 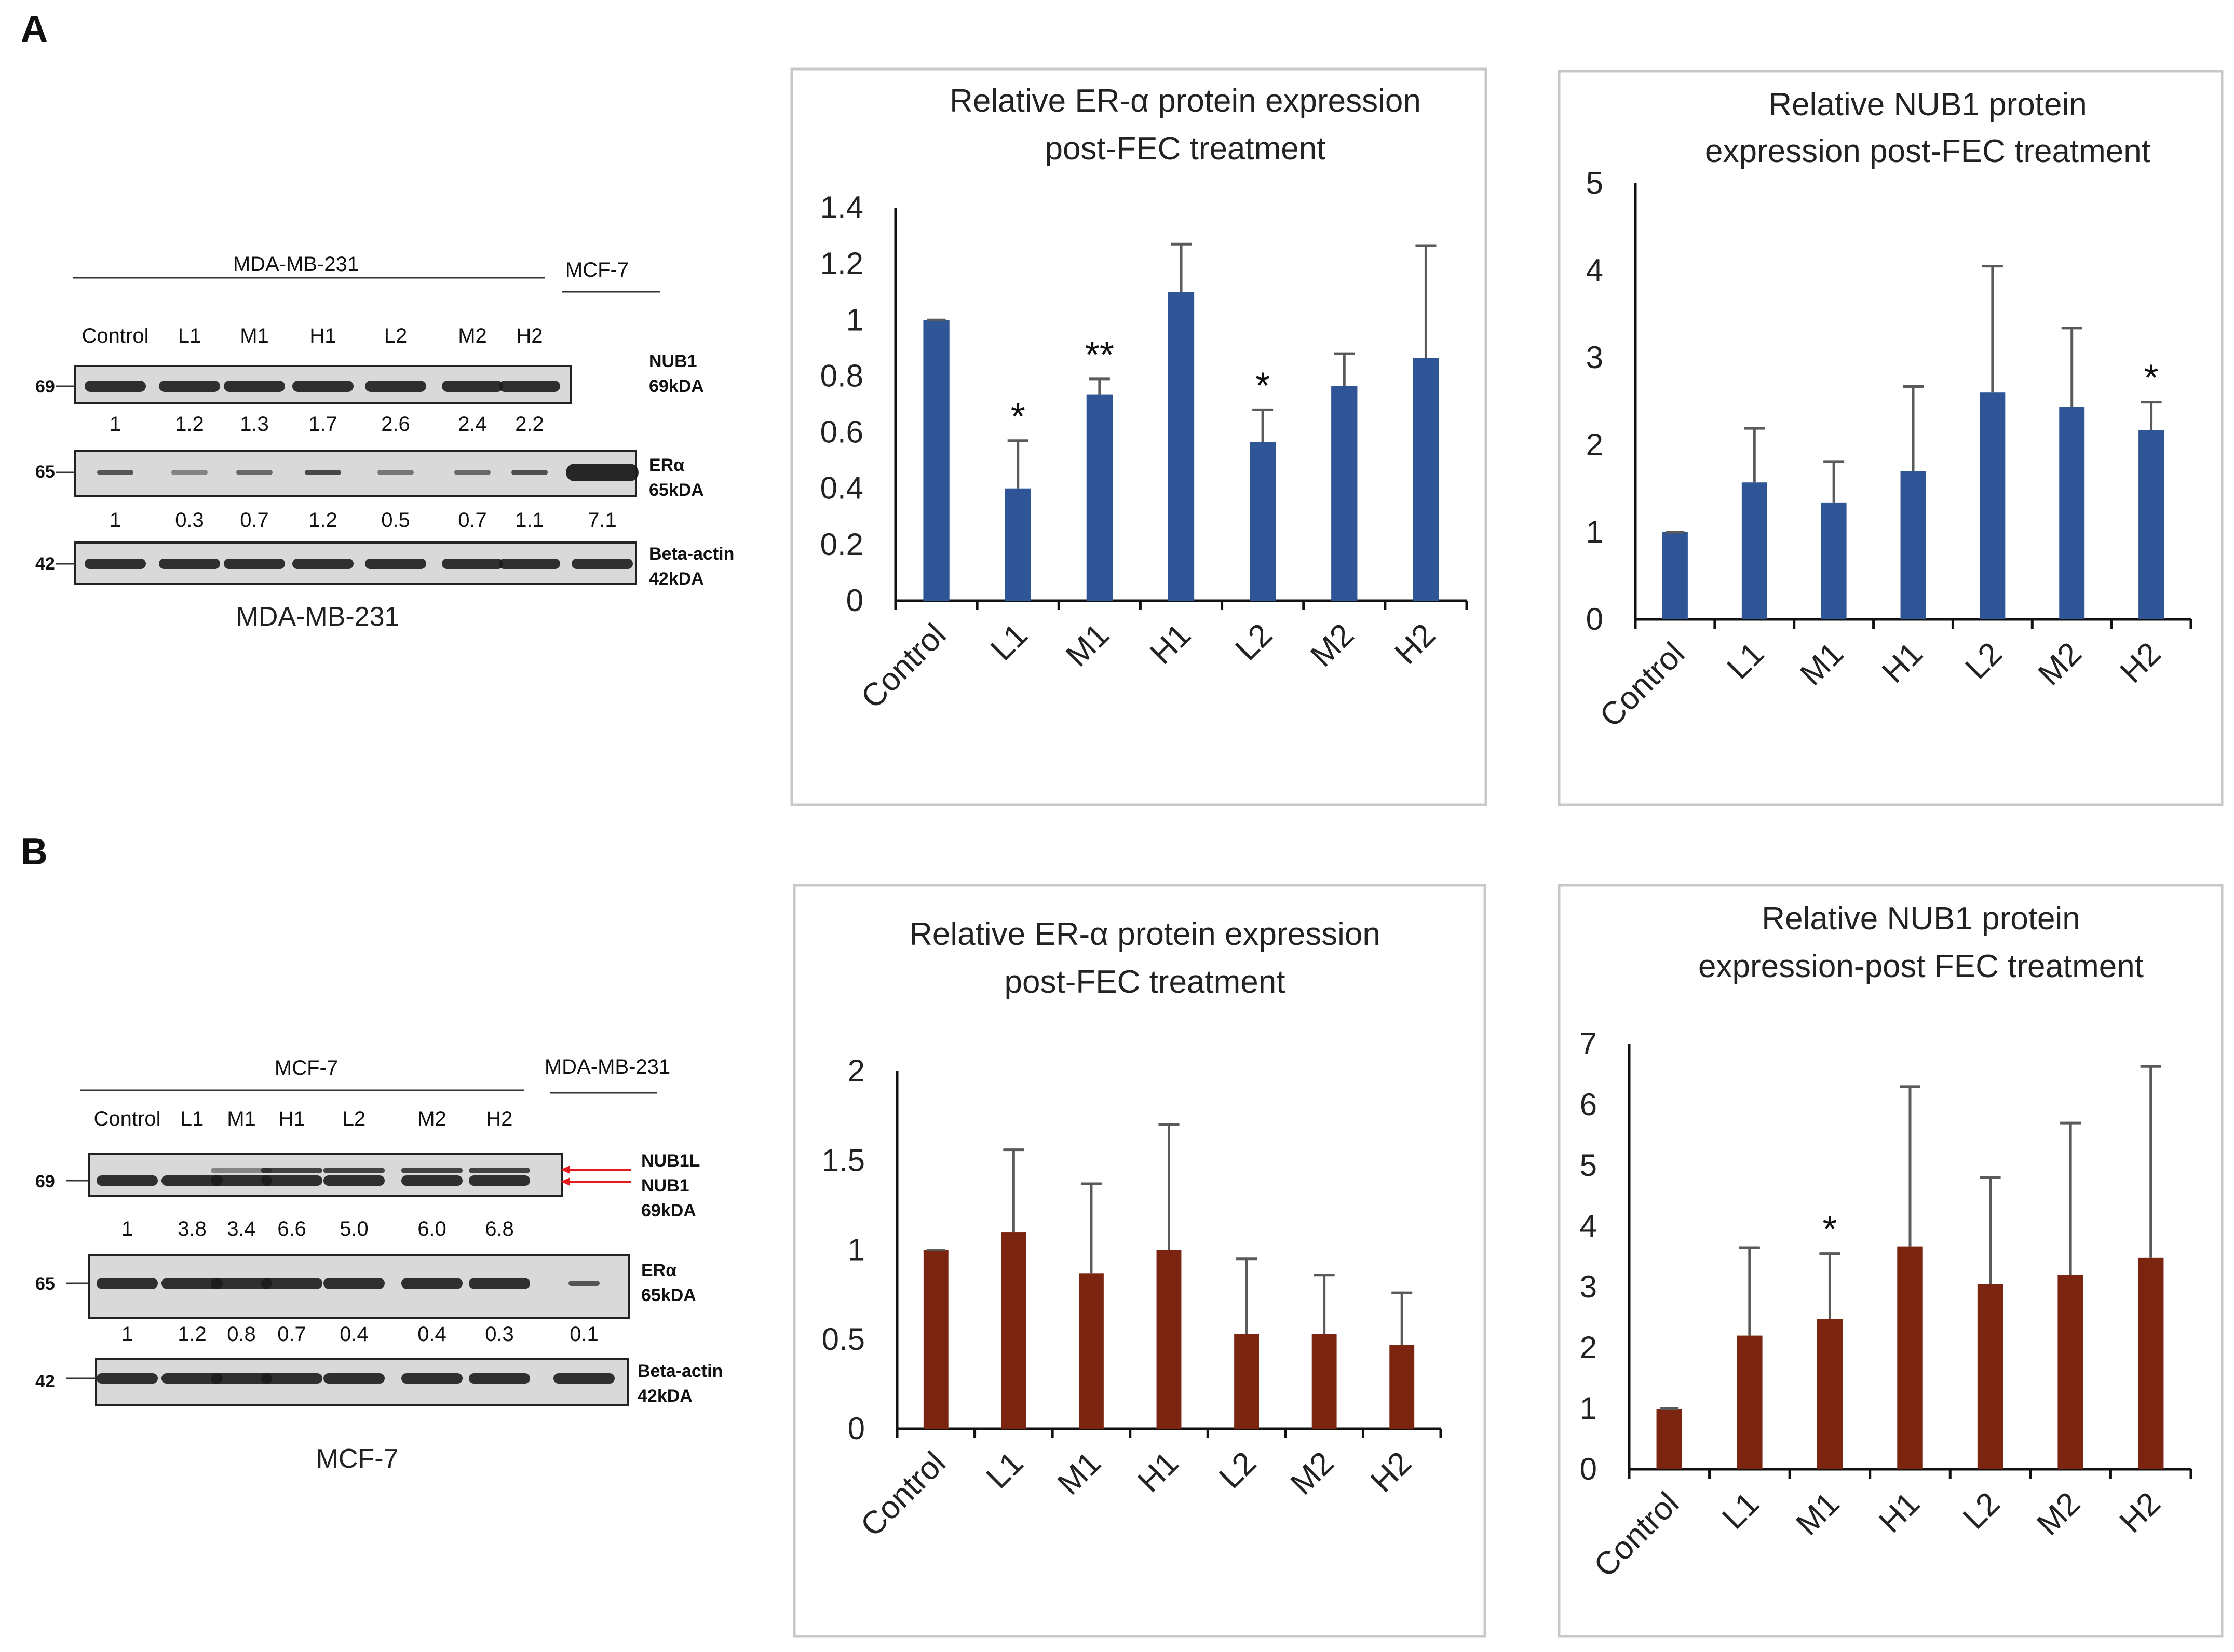 What do you see at coordinates (318, 1229) in the screenshot?
I see `blot-b-nub1-quant: 1 3.8 3.4 6.6 5.0 6.0 6.8` at bounding box center [318, 1229].